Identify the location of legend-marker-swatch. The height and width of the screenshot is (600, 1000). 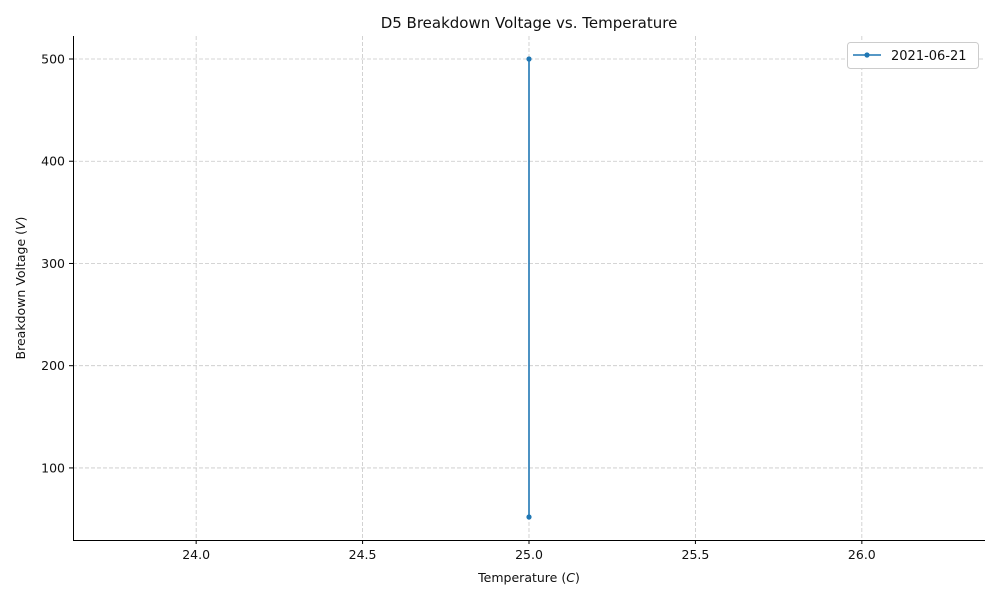
(867, 55).